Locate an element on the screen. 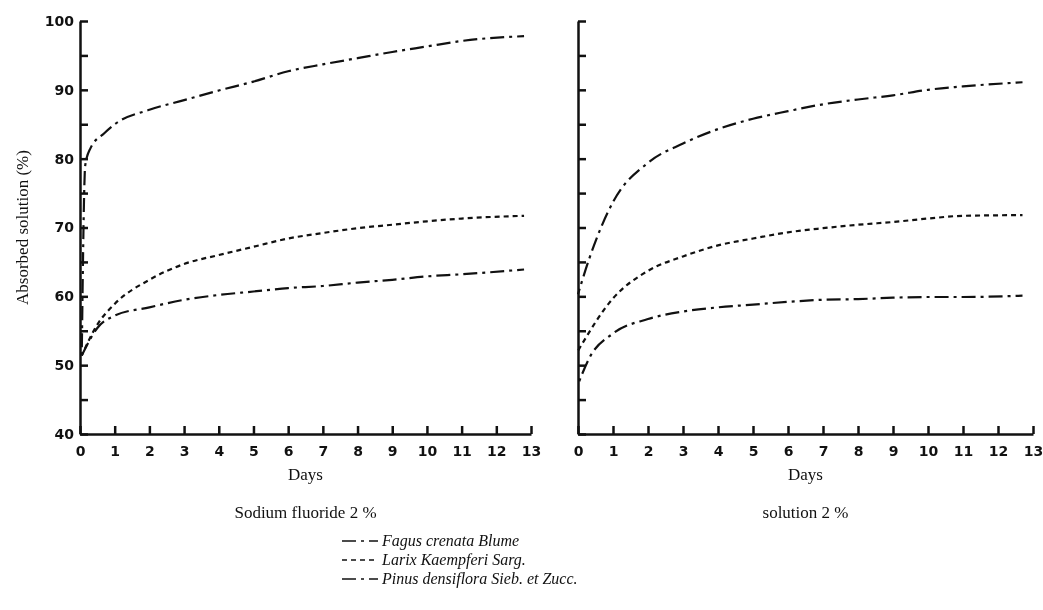 Image resolution: width=1043 pixels, height=610 pixels. y-tick-label: 70 is located at coordinates (64, 227).